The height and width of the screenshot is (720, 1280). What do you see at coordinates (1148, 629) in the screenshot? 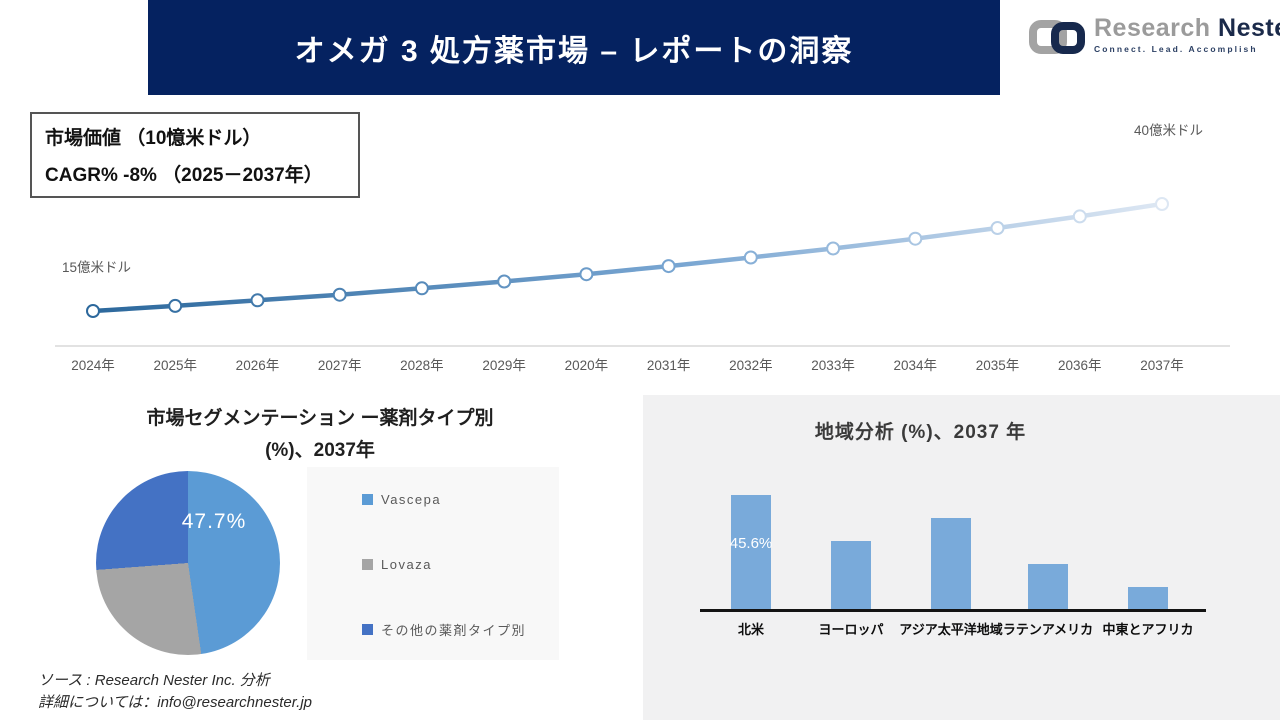
I see `bar-category-label: 中東とアフリカ` at bounding box center [1148, 629].